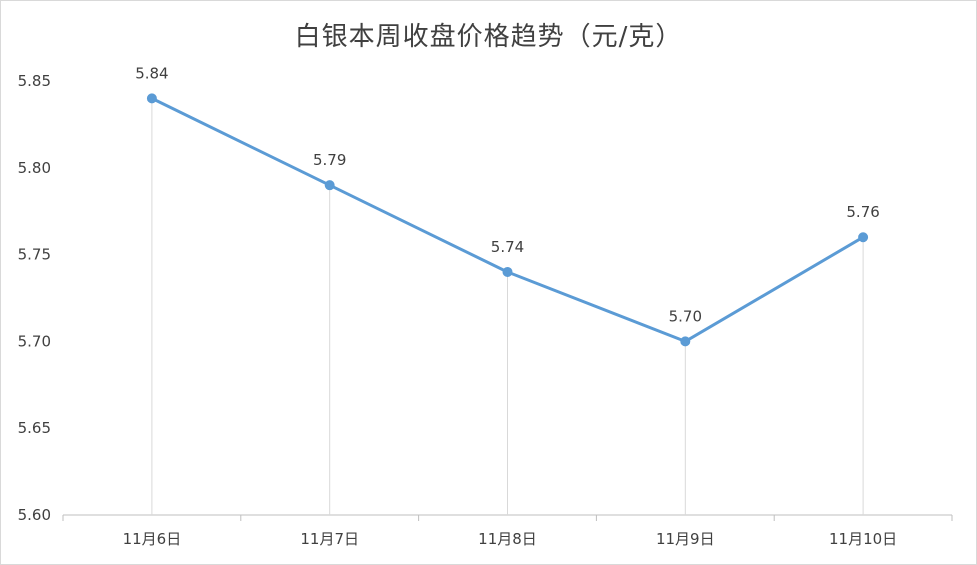 This screenshot has height=565, width=977. What do you see at coordinates (685, 539) in the screenshot?
I see `x-tick-label: 11月9日` at bounding box center [685, 539].